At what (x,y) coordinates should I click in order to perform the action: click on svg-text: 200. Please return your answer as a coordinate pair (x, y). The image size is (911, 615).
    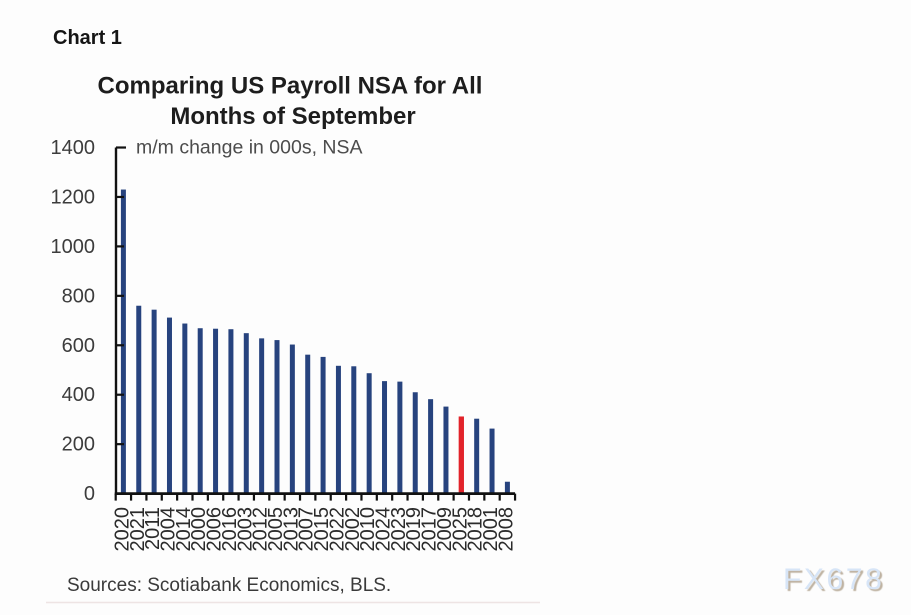
    Looking at the image, I should click on (78, 445).